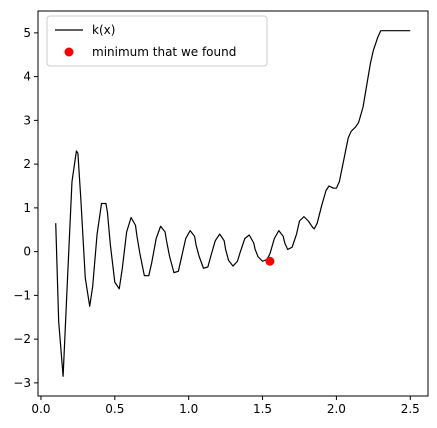 The height and width of the screenshot is (428, 437). I want to click on legend-marker-swatch, so click(69, 52).